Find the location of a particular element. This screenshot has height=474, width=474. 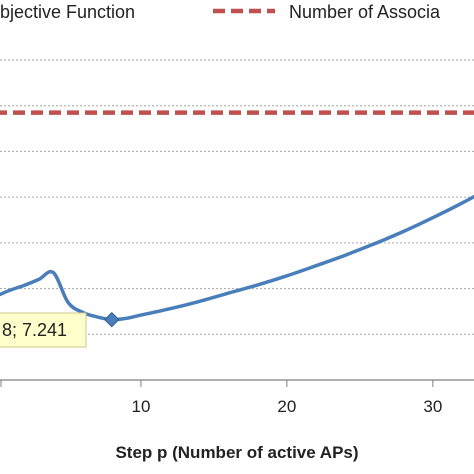

data-label-box is located at coordinates (43, 330).